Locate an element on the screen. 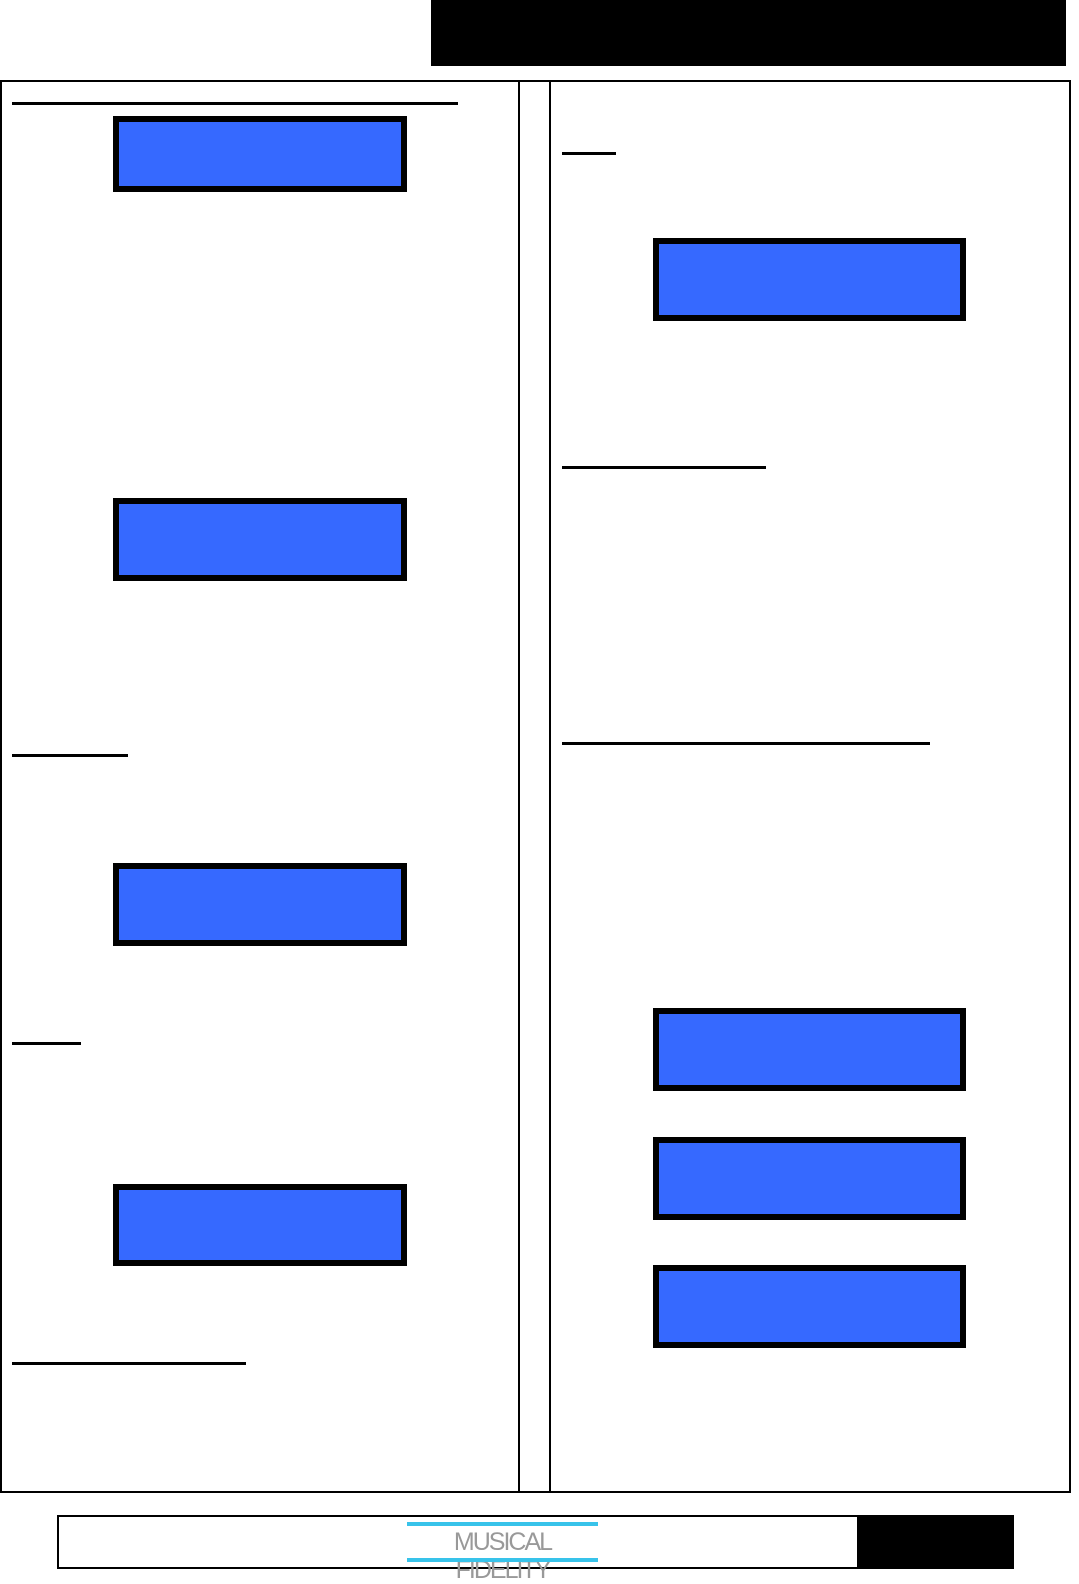 The height and width of the screenshot is (1584, 1079). column-divider-right is located at coordinates (550, 786).